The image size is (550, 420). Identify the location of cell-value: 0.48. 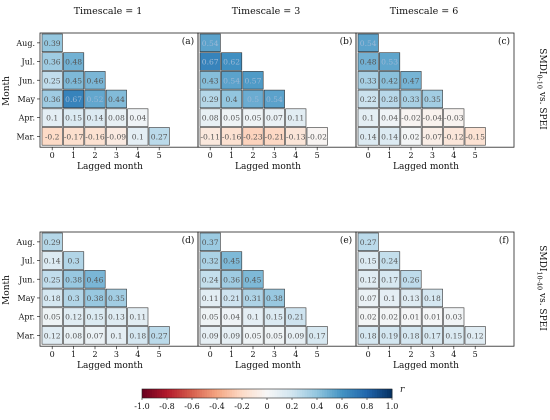
(73, 62).